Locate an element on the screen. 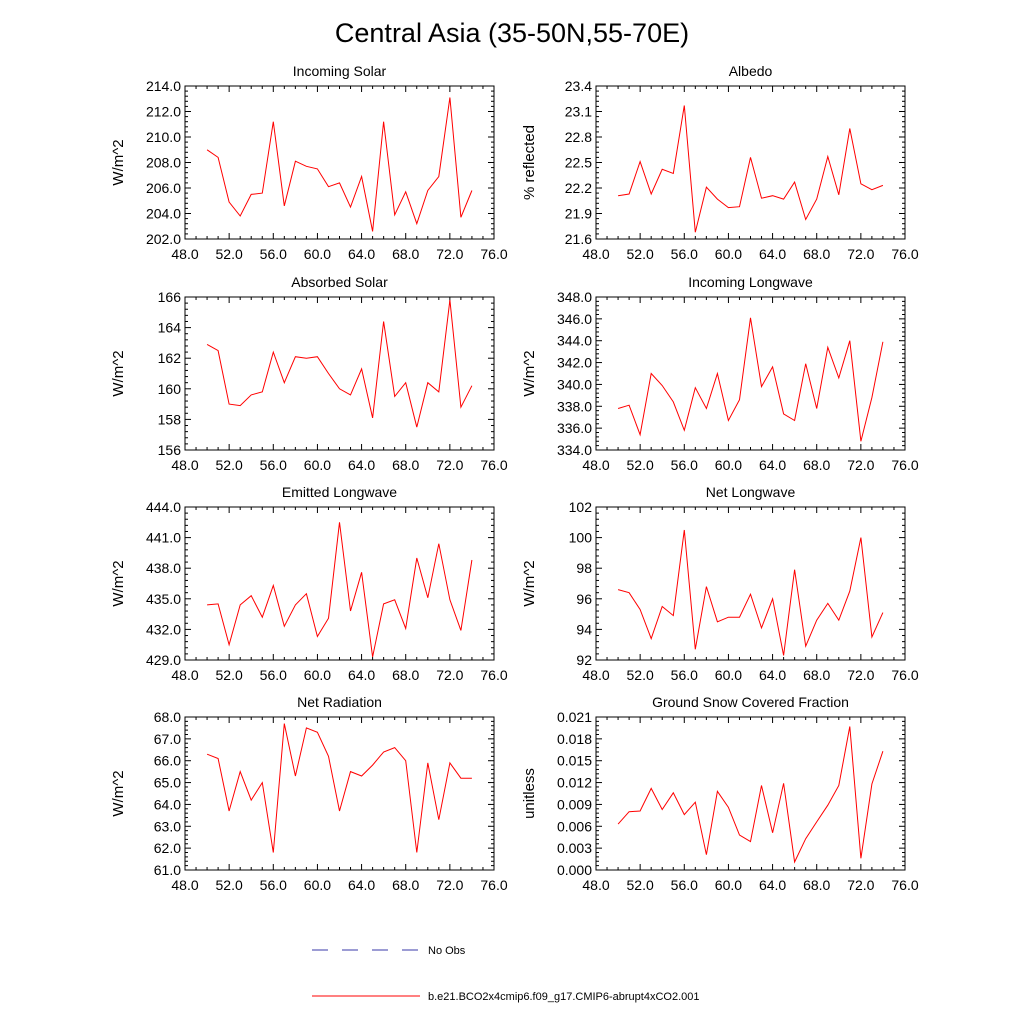 The height and width of the screenshot is (1024, 1024). y-tick-label: 435.0 is located at coordinates (163, 599).